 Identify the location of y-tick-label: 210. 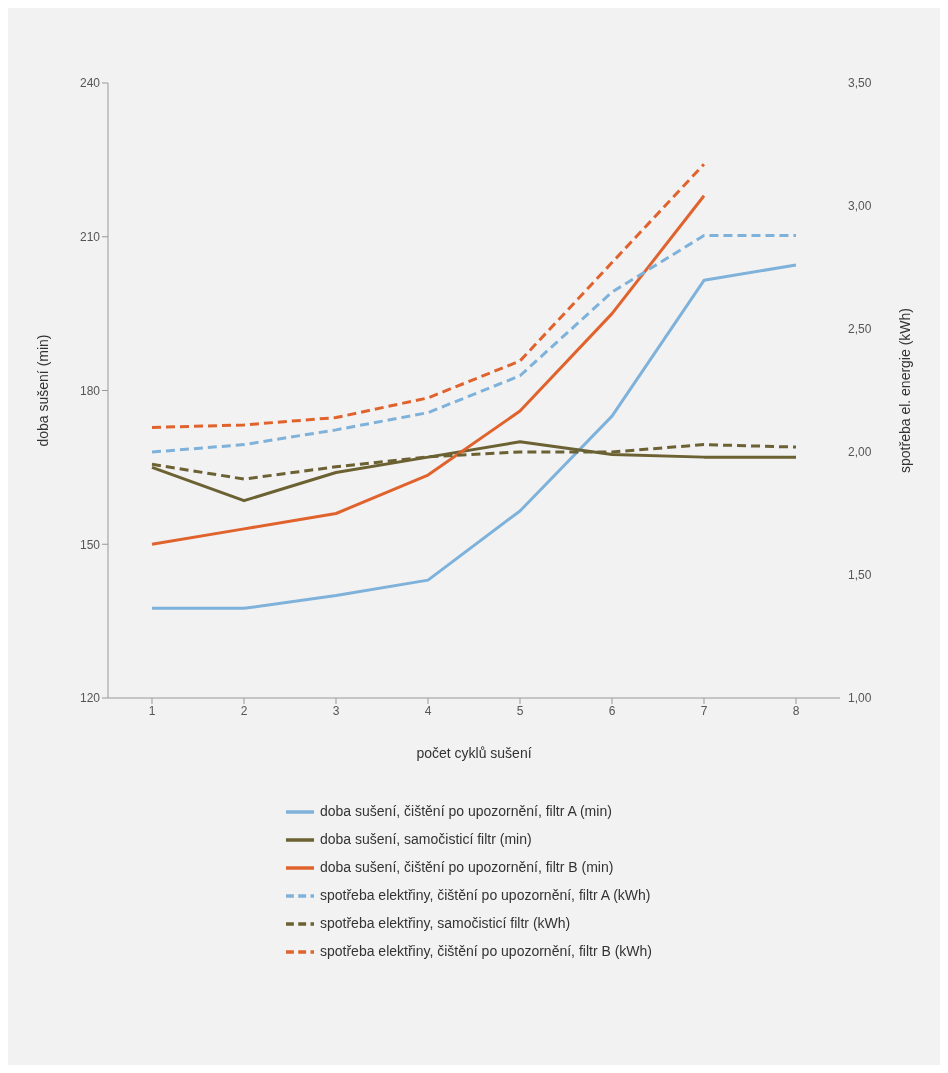
(90, 237).